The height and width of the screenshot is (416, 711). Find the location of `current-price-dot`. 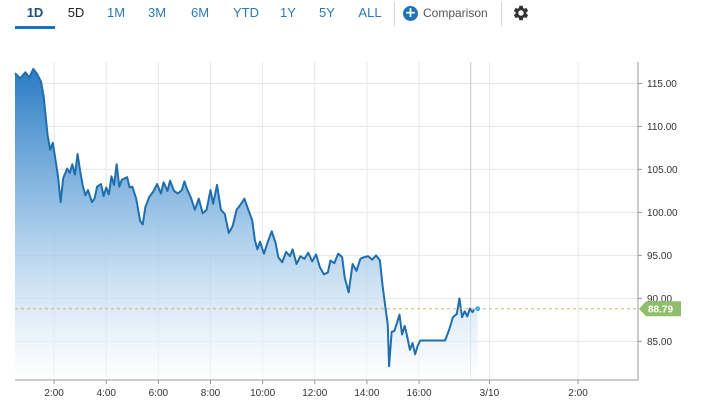

current-price-dot is located at coordinates (478, 309).